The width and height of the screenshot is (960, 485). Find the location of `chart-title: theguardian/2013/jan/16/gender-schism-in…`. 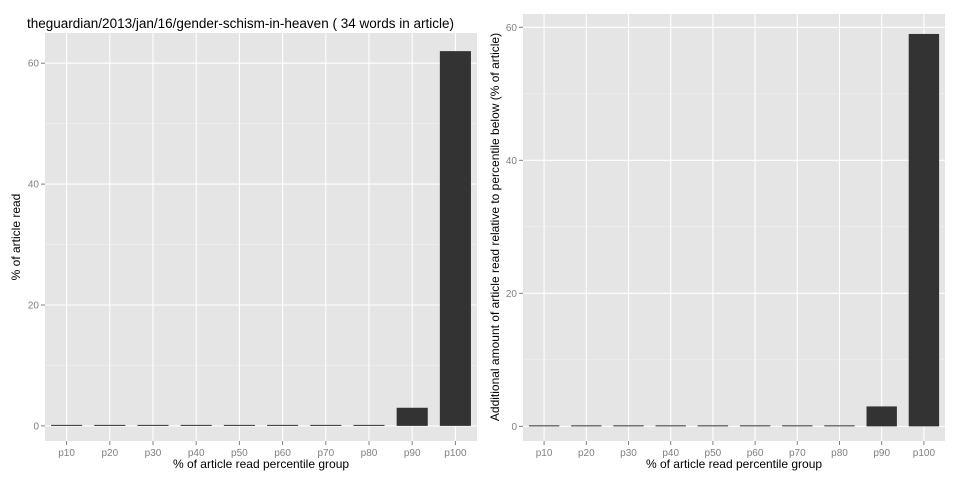

chart-title: theguardian/2013/jan/16/gender-schism-in… is located at coordinates (240, 23).